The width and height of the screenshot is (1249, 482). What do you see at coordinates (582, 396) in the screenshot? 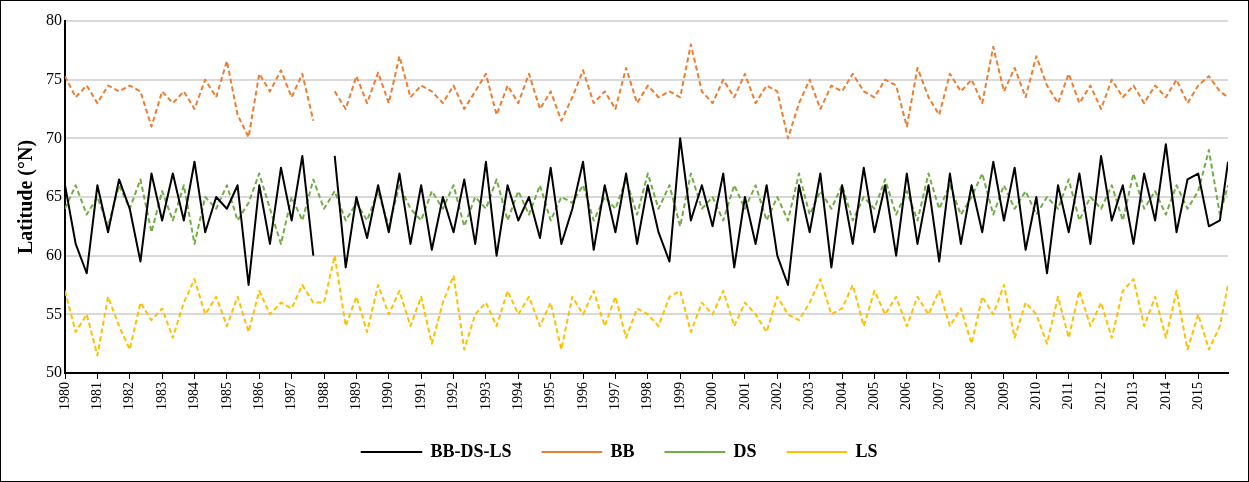
I see `x-tick-label: 1996` at bounding box center [582, 396].